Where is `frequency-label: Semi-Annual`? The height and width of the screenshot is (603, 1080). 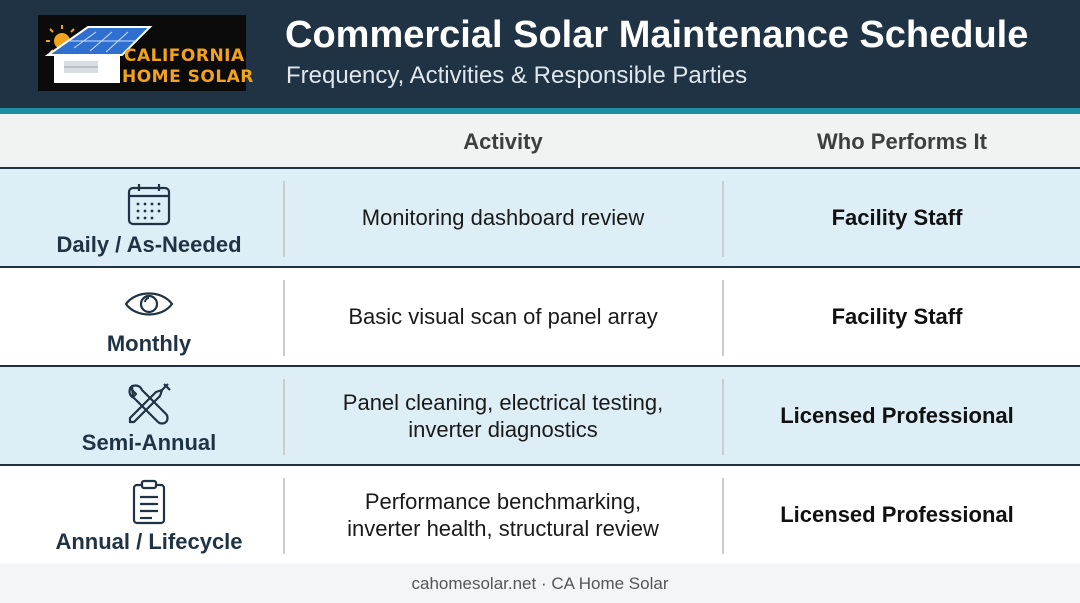 frequency-label: Semi-Annual is located at coordinates (149, 442).